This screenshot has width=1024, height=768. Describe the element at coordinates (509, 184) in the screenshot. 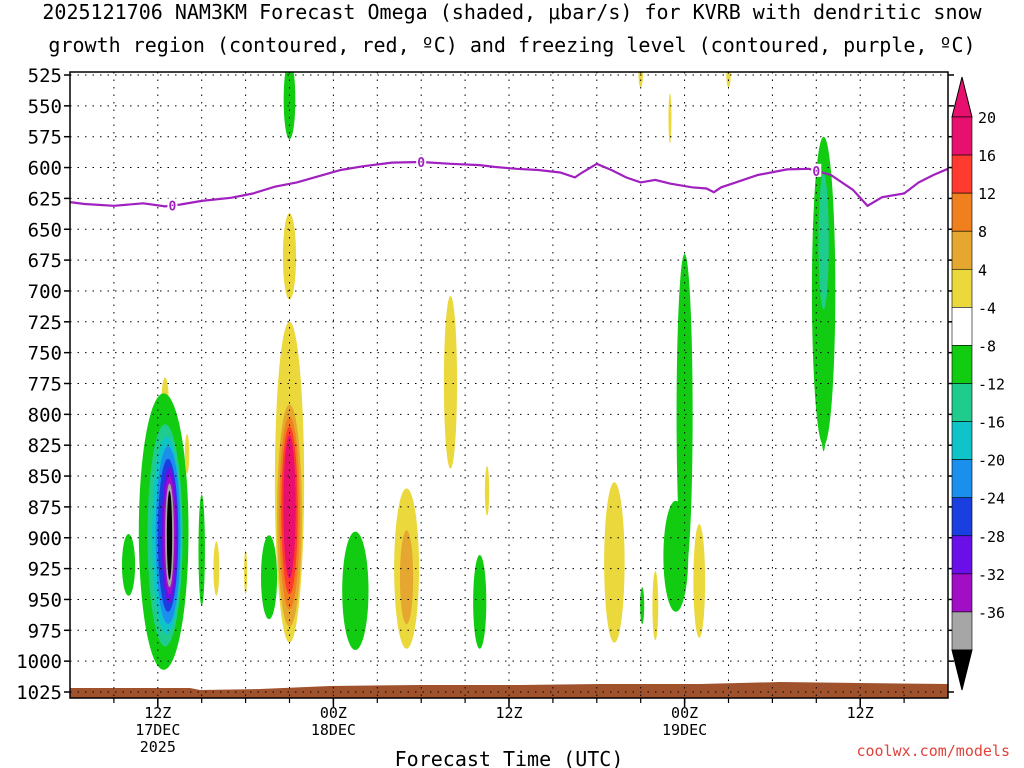

I see `freezing-level-layer: 0 0 0` at that location.